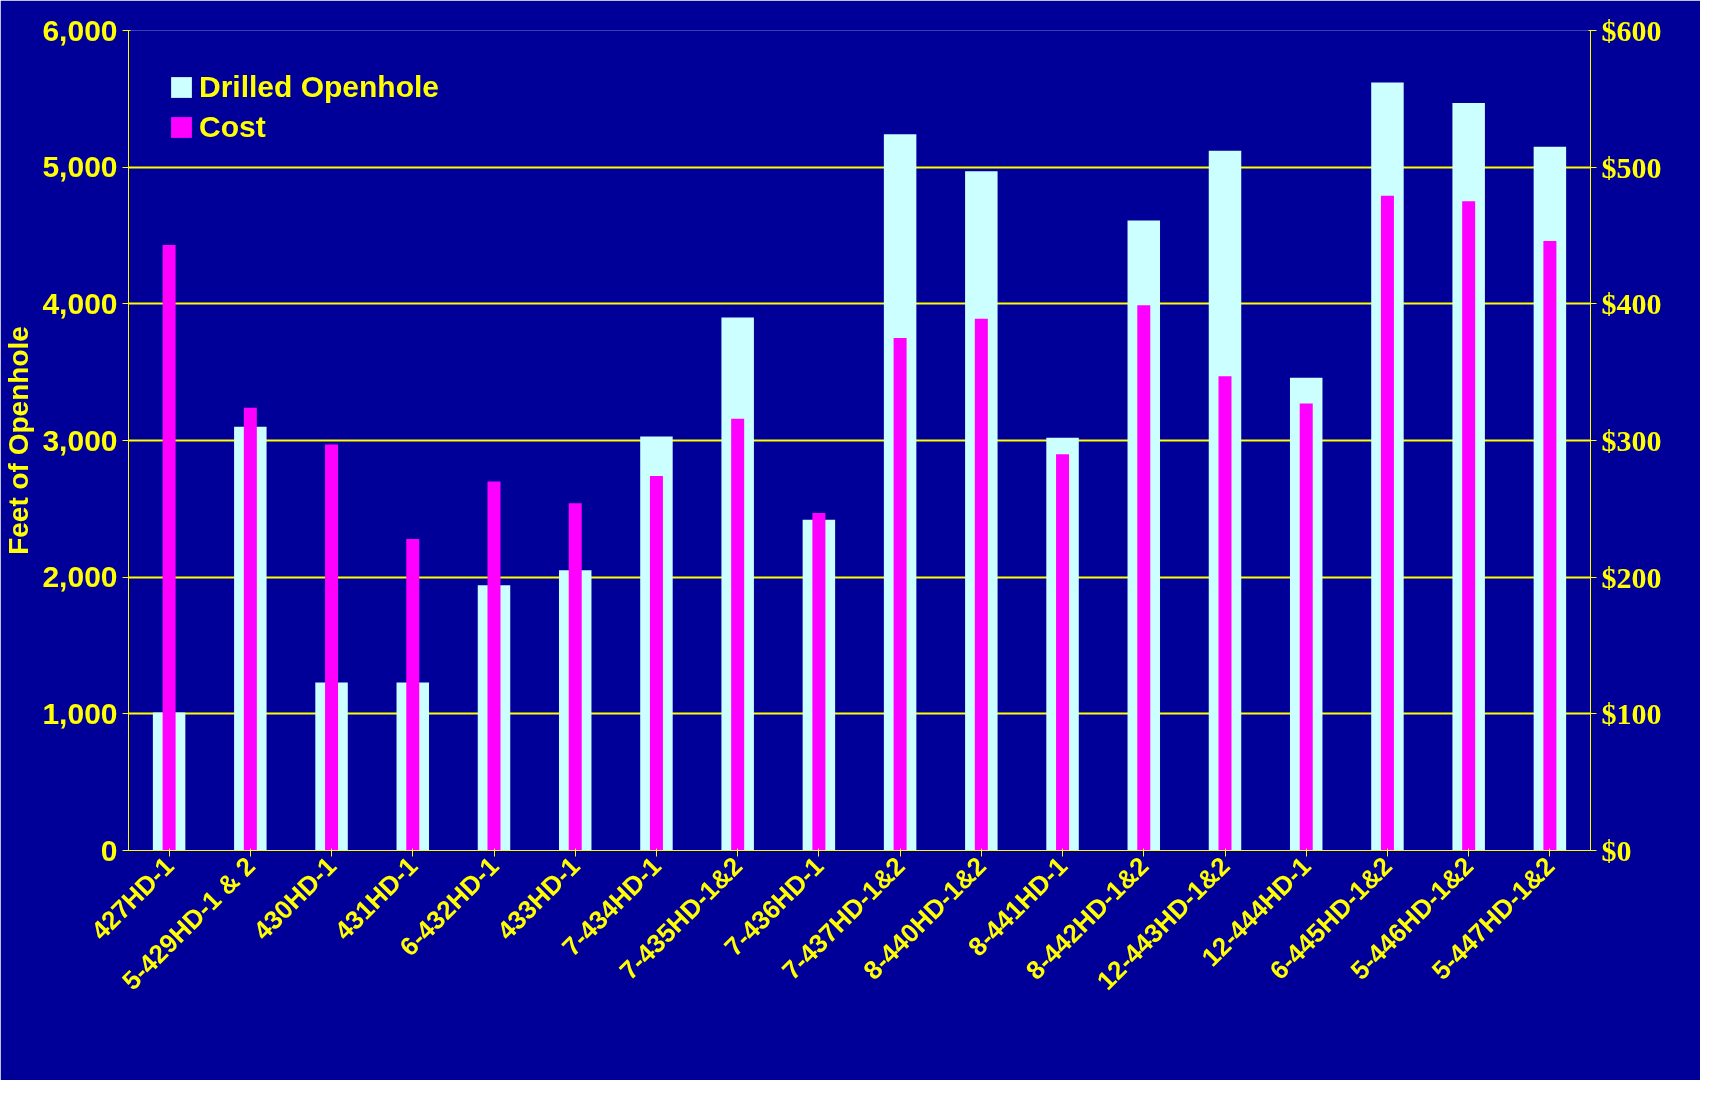  I want to click on y2-tick-label: $400, so click(1631, 304).